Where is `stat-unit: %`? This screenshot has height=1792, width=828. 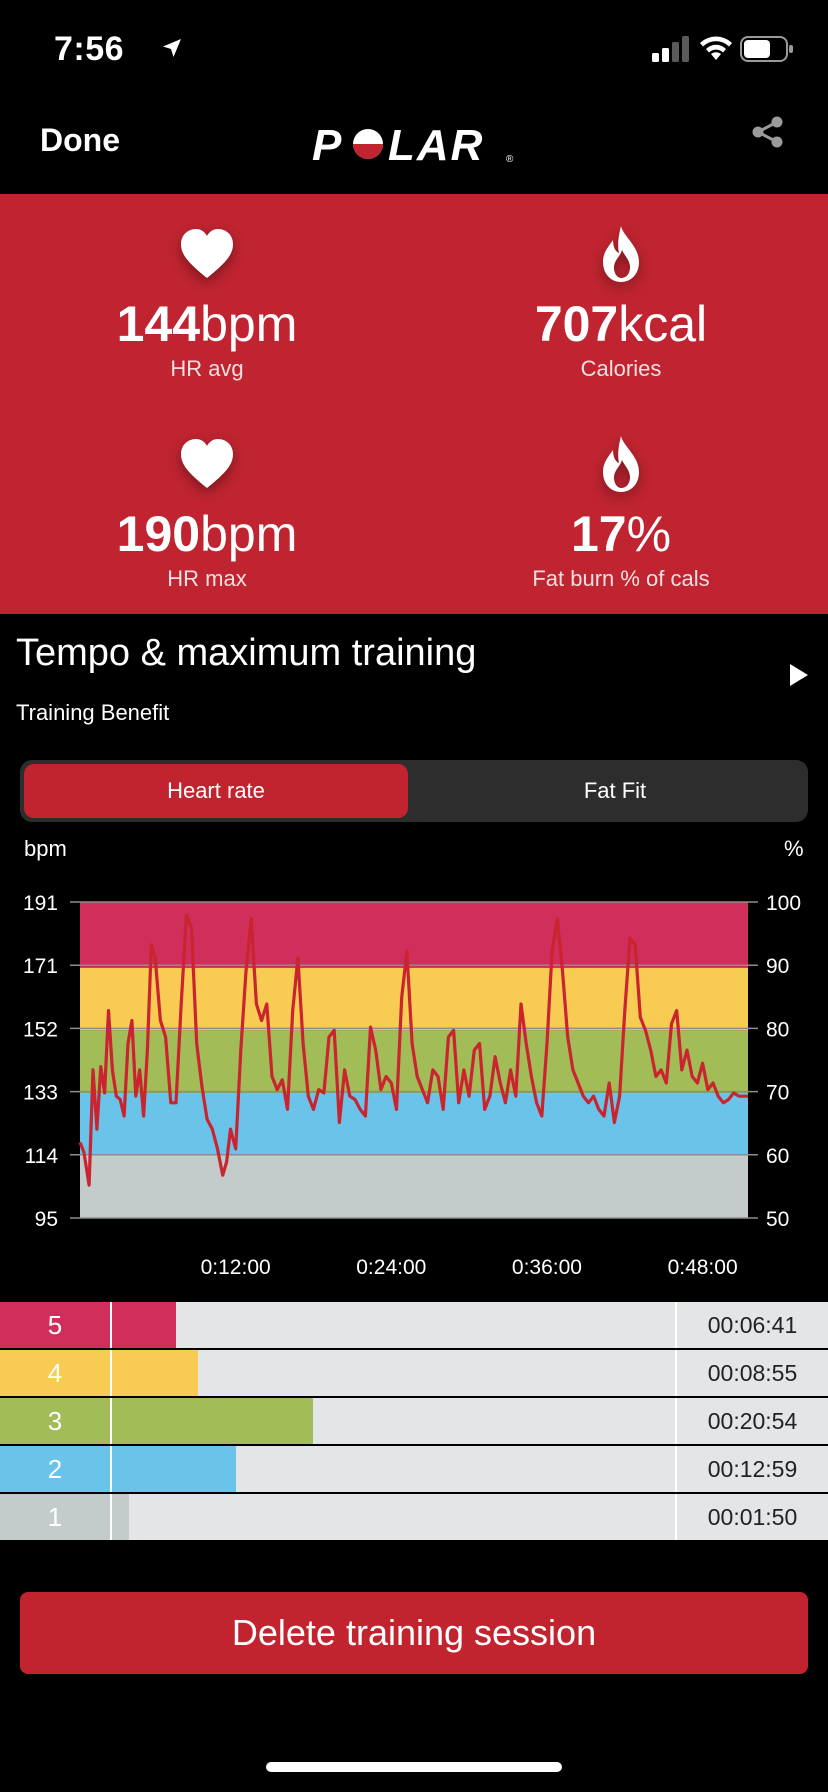
stat-unit: % is located at coordinates (649, 534).